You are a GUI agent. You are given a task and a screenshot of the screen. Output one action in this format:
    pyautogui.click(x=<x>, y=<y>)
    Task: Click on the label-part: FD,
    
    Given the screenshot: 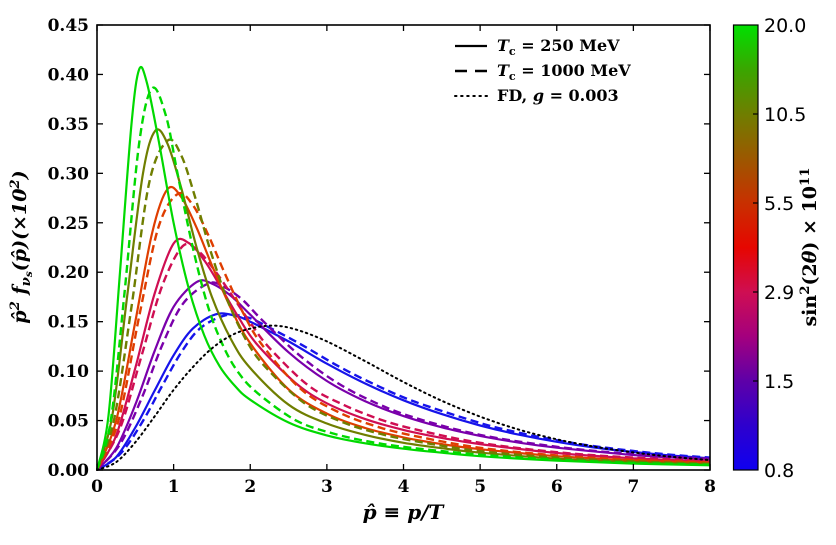 What is the action you would take?
    pyautogui.click(x=515, y=95)
    